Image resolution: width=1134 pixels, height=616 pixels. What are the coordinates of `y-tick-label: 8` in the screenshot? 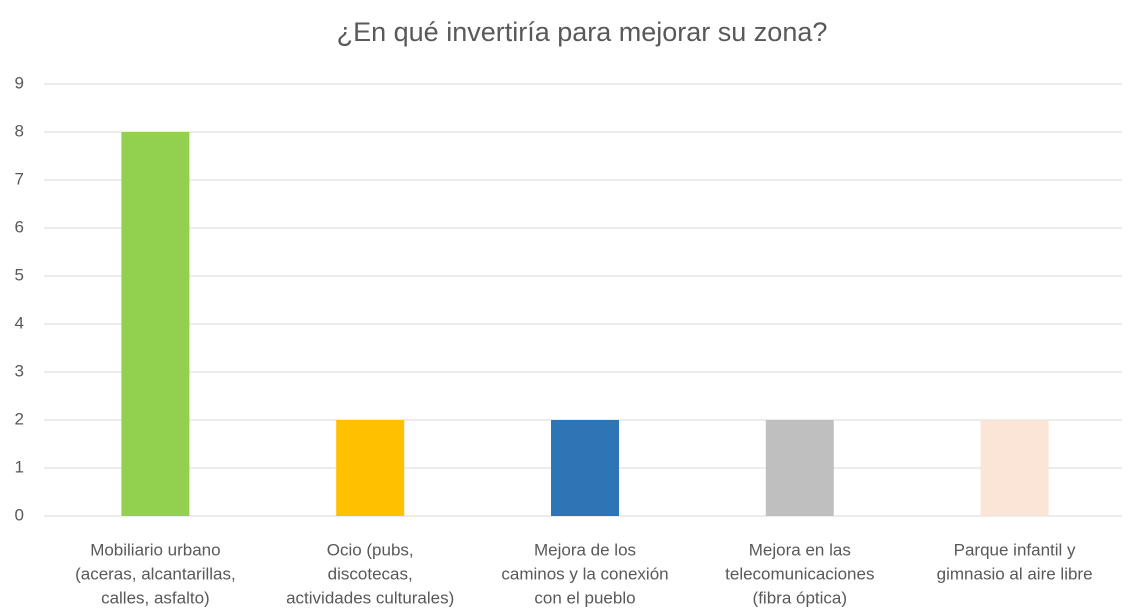 It's located at (19, 130).